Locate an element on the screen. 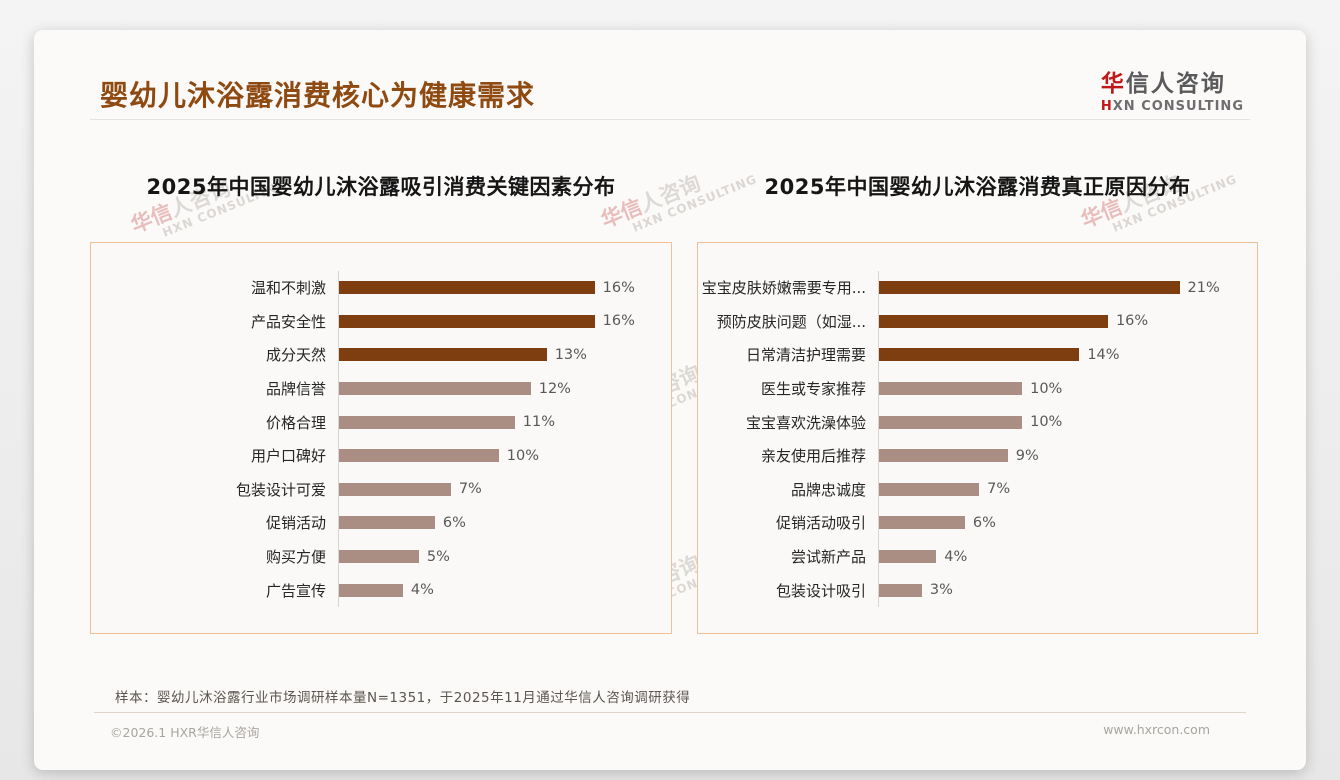 Image resolution: width=1340 pixels, height=780 pixels. bar-category-label: 促销活动 is located at coordinates (295, 523).